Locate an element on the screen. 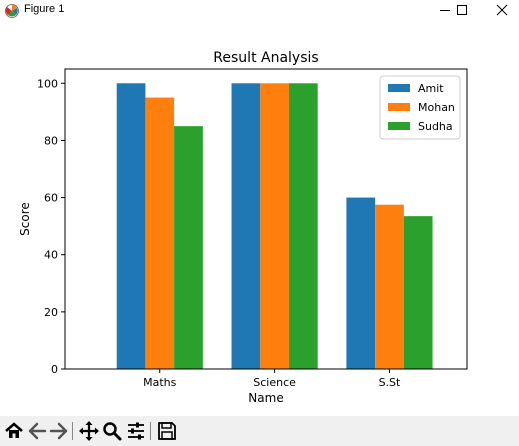 This screenshot has width=519, height=446. home-button is located at coordinates (14, 431).